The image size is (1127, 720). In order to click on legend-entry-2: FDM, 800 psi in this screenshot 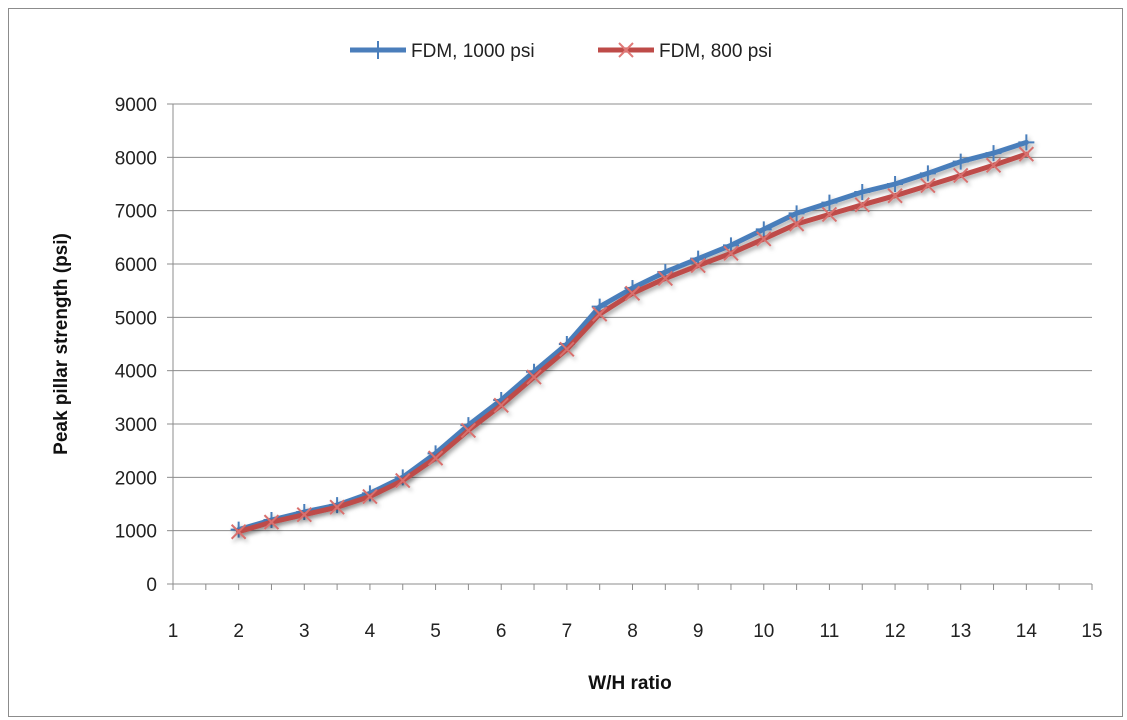, I will do `click(685, 51)`.